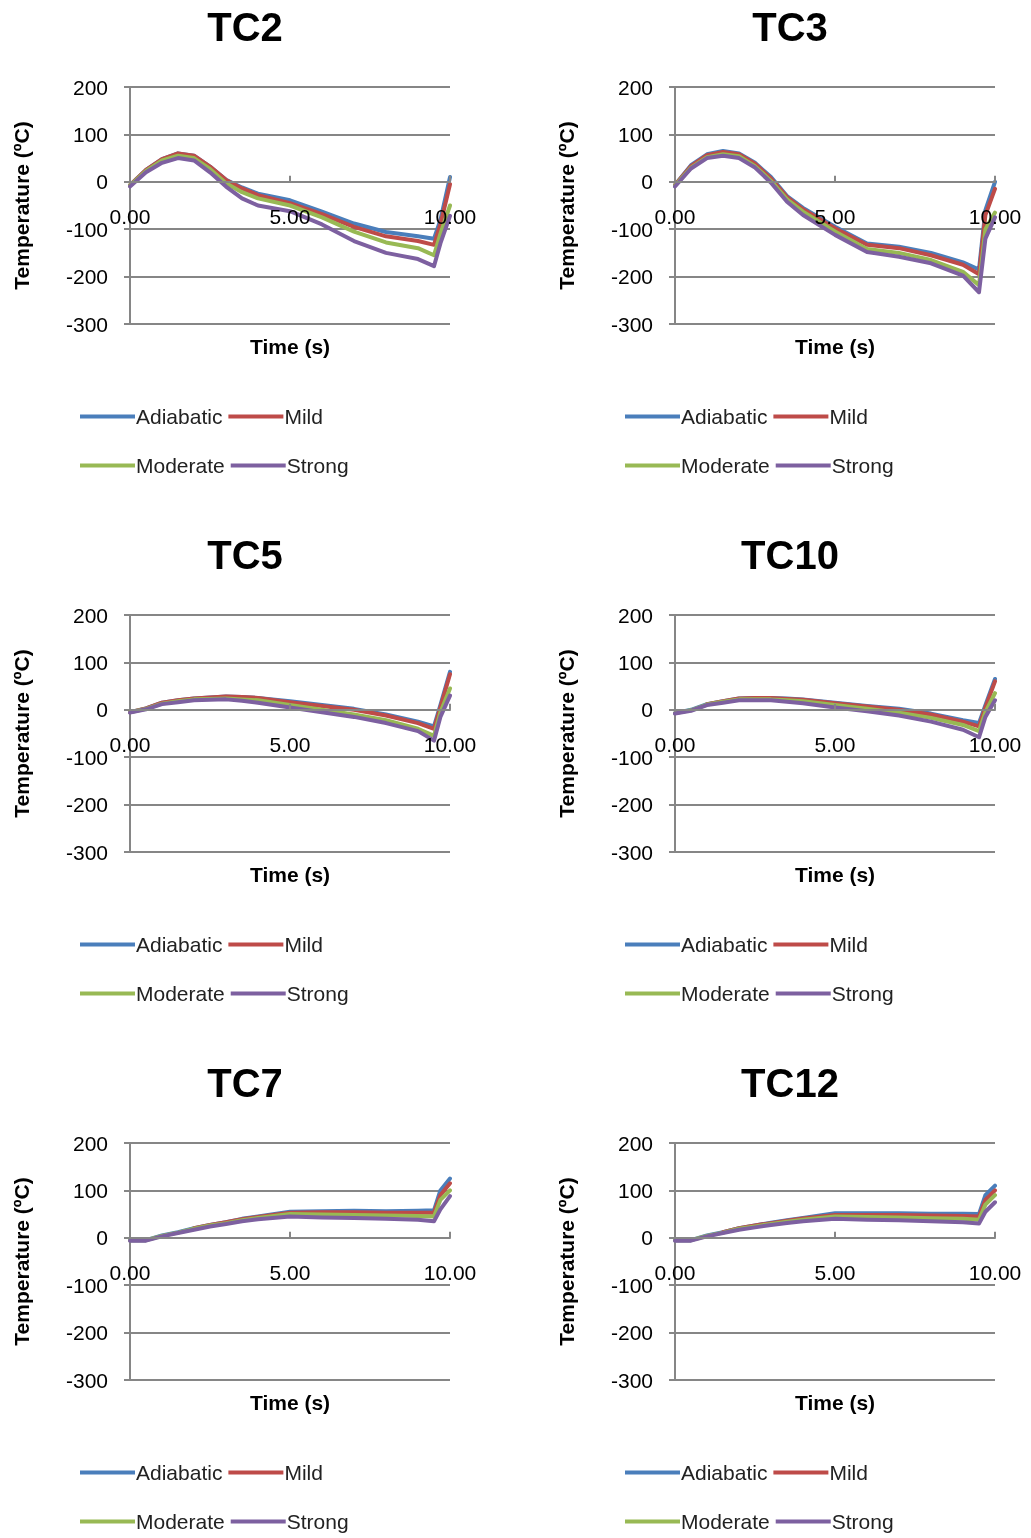 This screenshot has height=1538, width=1031. Describe the element at coordinates (245, 1083) in the screenshot. I see `chart-title: TC7` at that location.